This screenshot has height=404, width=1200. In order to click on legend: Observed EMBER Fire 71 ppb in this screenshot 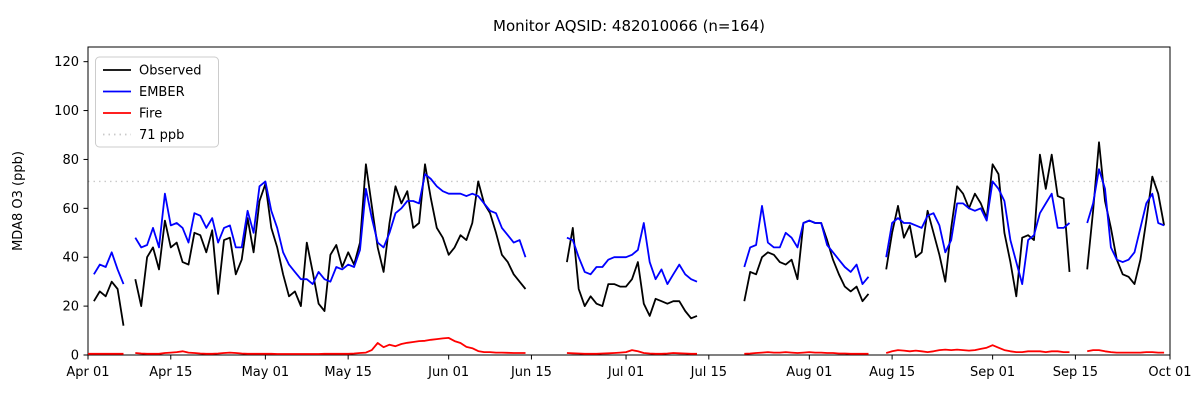, I will do `click(157, 102)`.